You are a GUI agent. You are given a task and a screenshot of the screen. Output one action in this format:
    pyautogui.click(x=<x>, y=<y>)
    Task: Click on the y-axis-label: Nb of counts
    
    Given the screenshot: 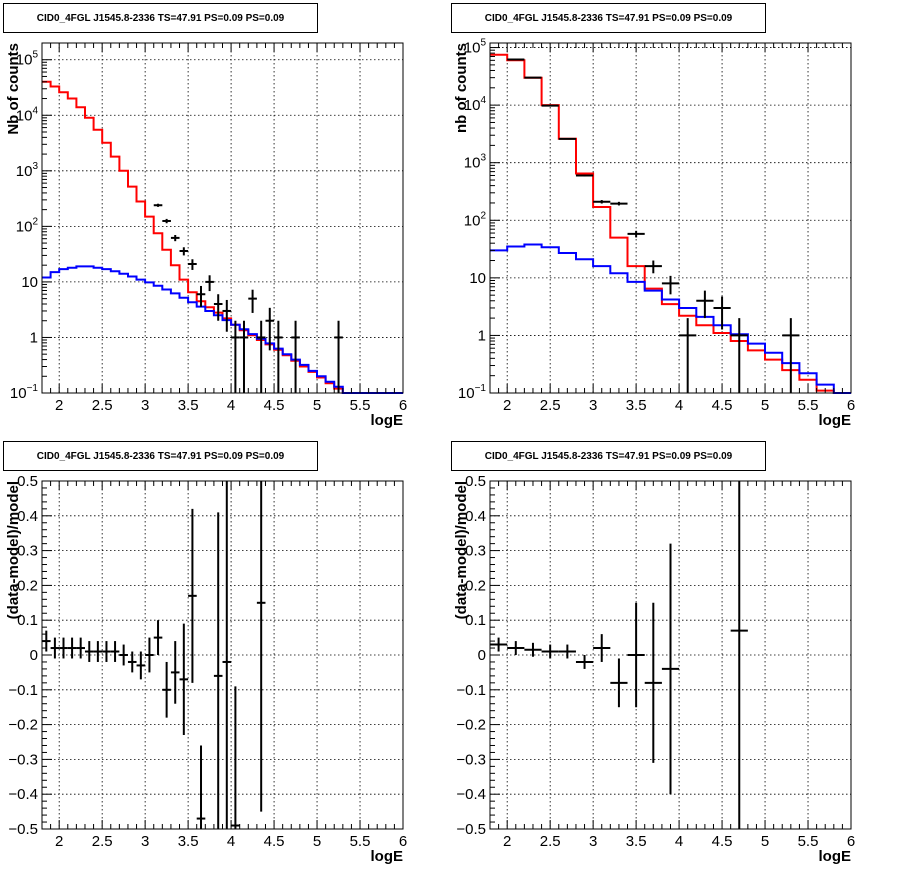 What is the action you would take?
    pyautogui.click(x=13, y=89)
    